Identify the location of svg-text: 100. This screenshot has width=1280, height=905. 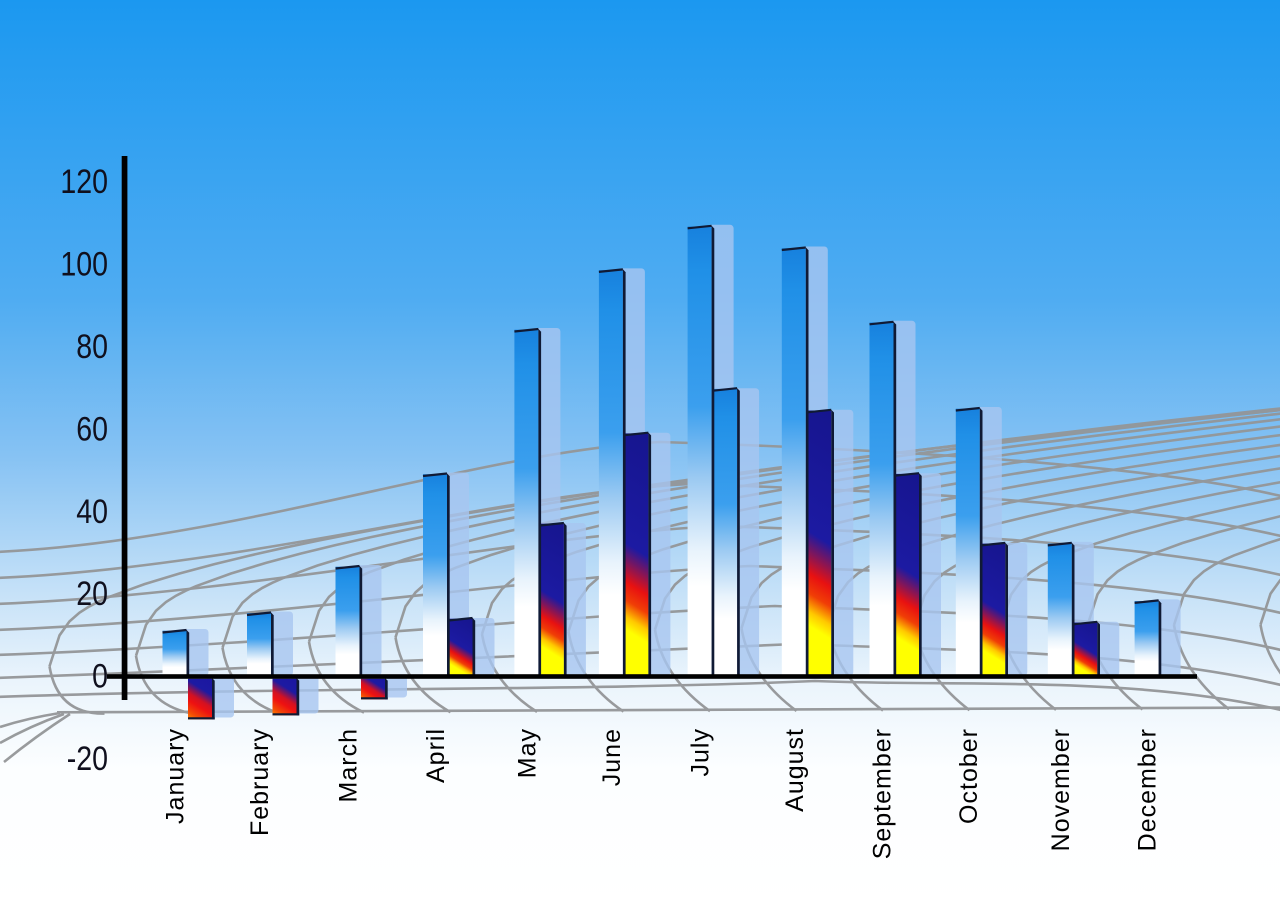
(84, 264).